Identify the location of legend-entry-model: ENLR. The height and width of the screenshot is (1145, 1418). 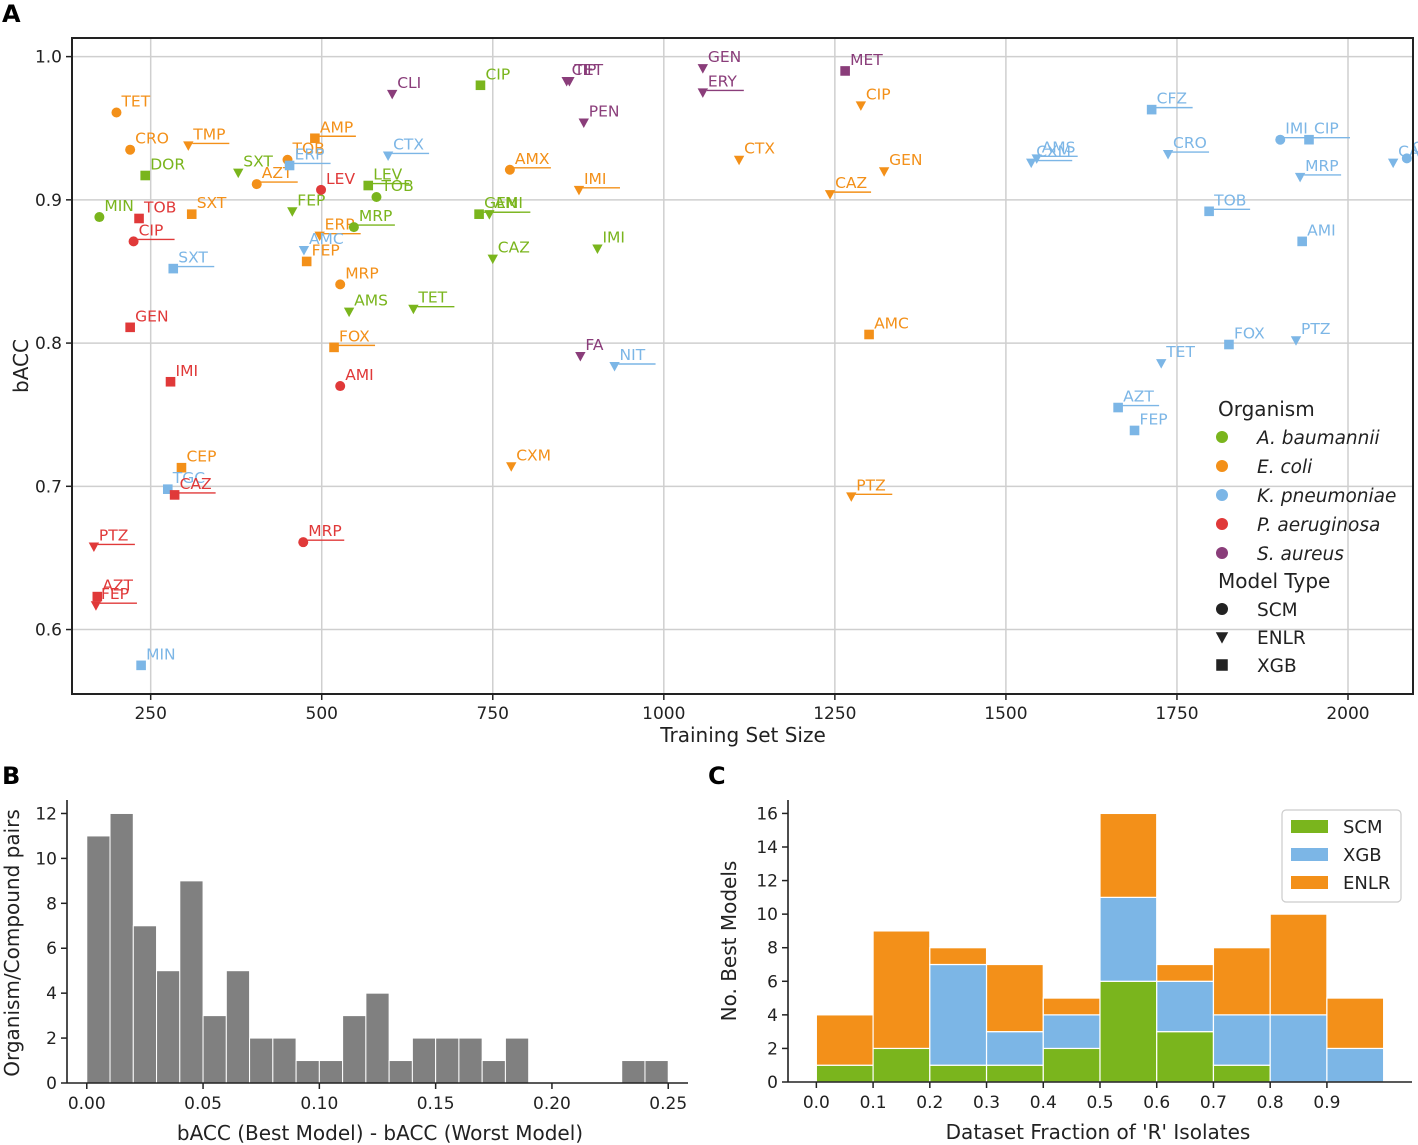
(1281, 638).